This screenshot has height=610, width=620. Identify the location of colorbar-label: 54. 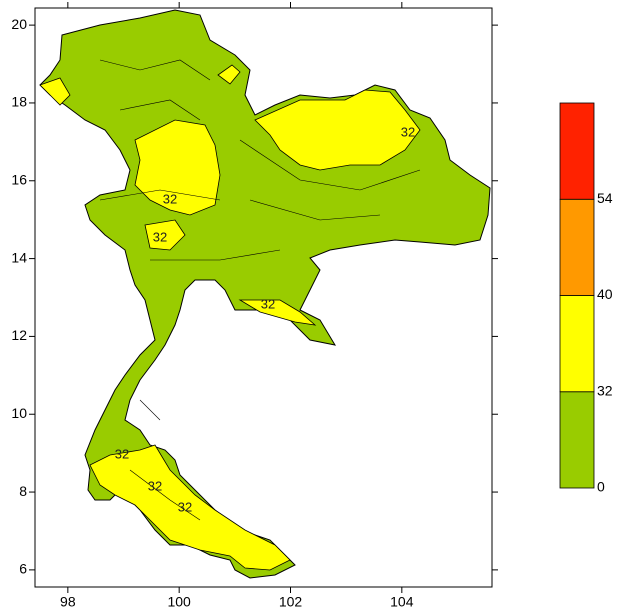
(605, 198).